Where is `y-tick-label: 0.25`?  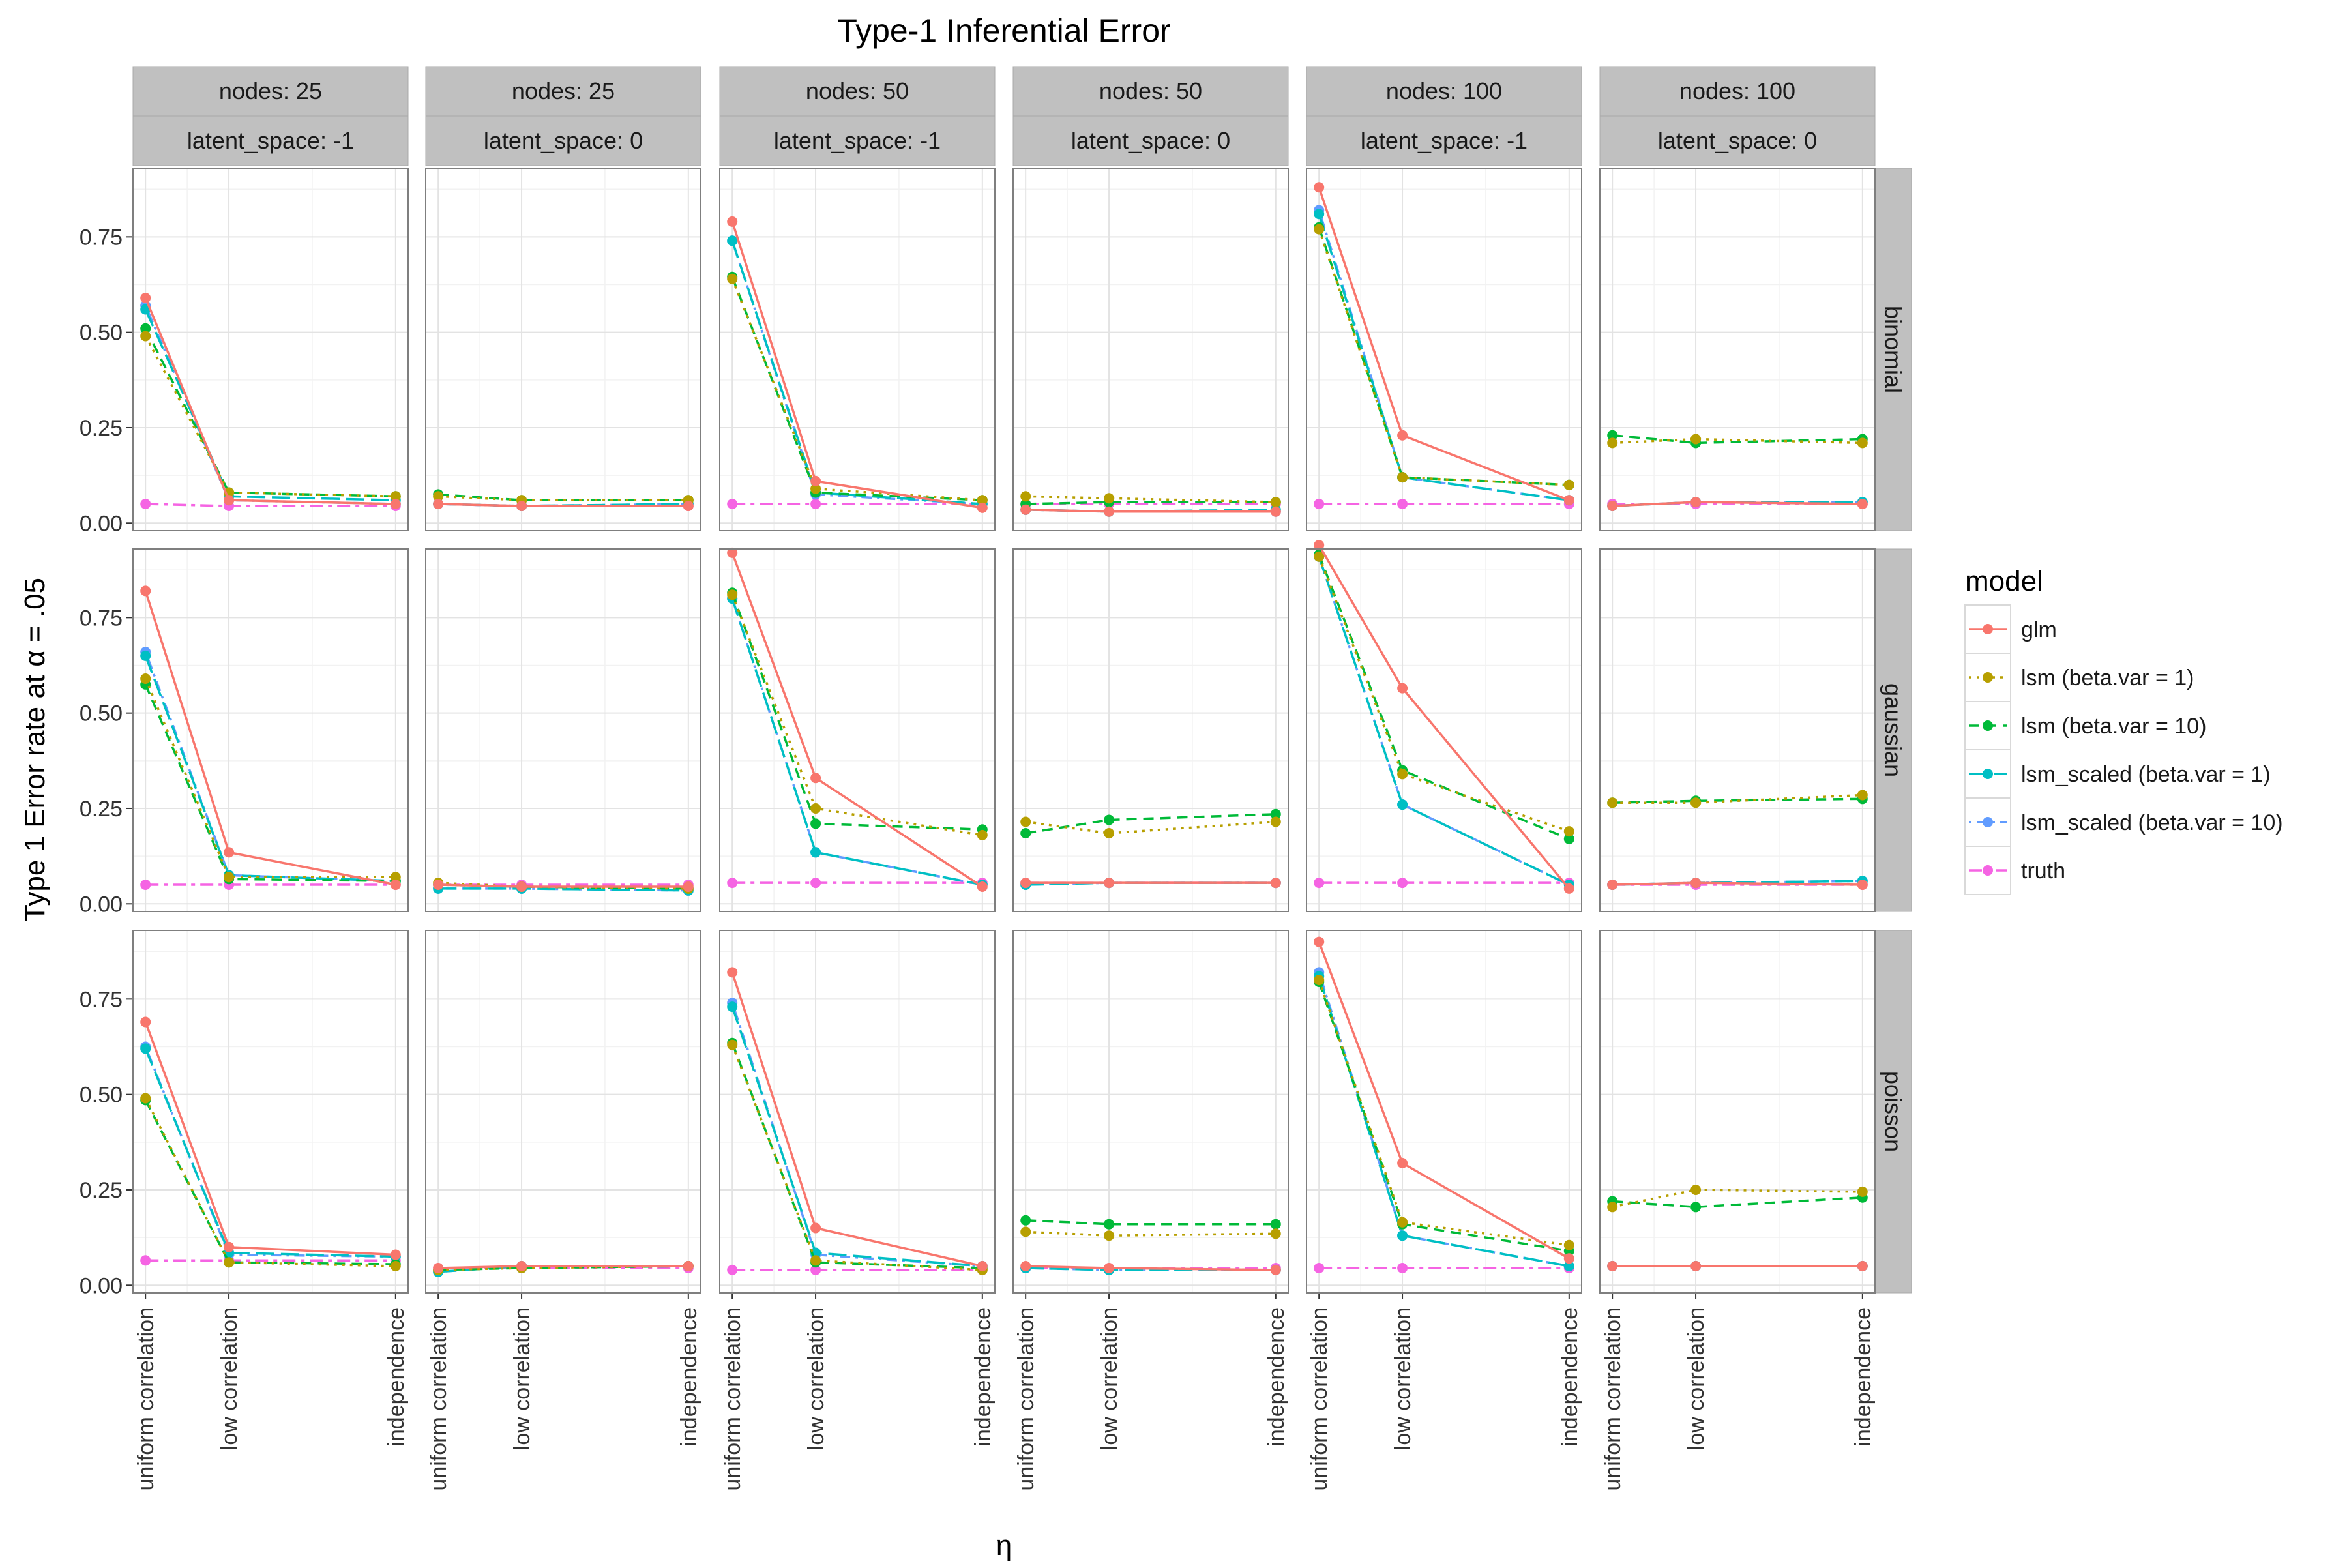 y-tick-label: 0.25 is located at coordinates (101, 1191).